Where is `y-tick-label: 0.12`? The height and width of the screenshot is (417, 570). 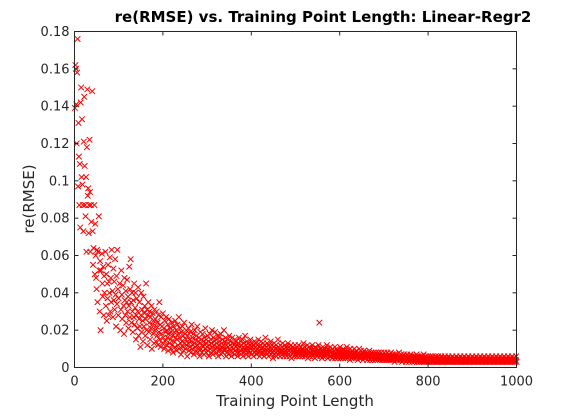
y-tick-label: 0.12 is located at coordinates (55, 144).